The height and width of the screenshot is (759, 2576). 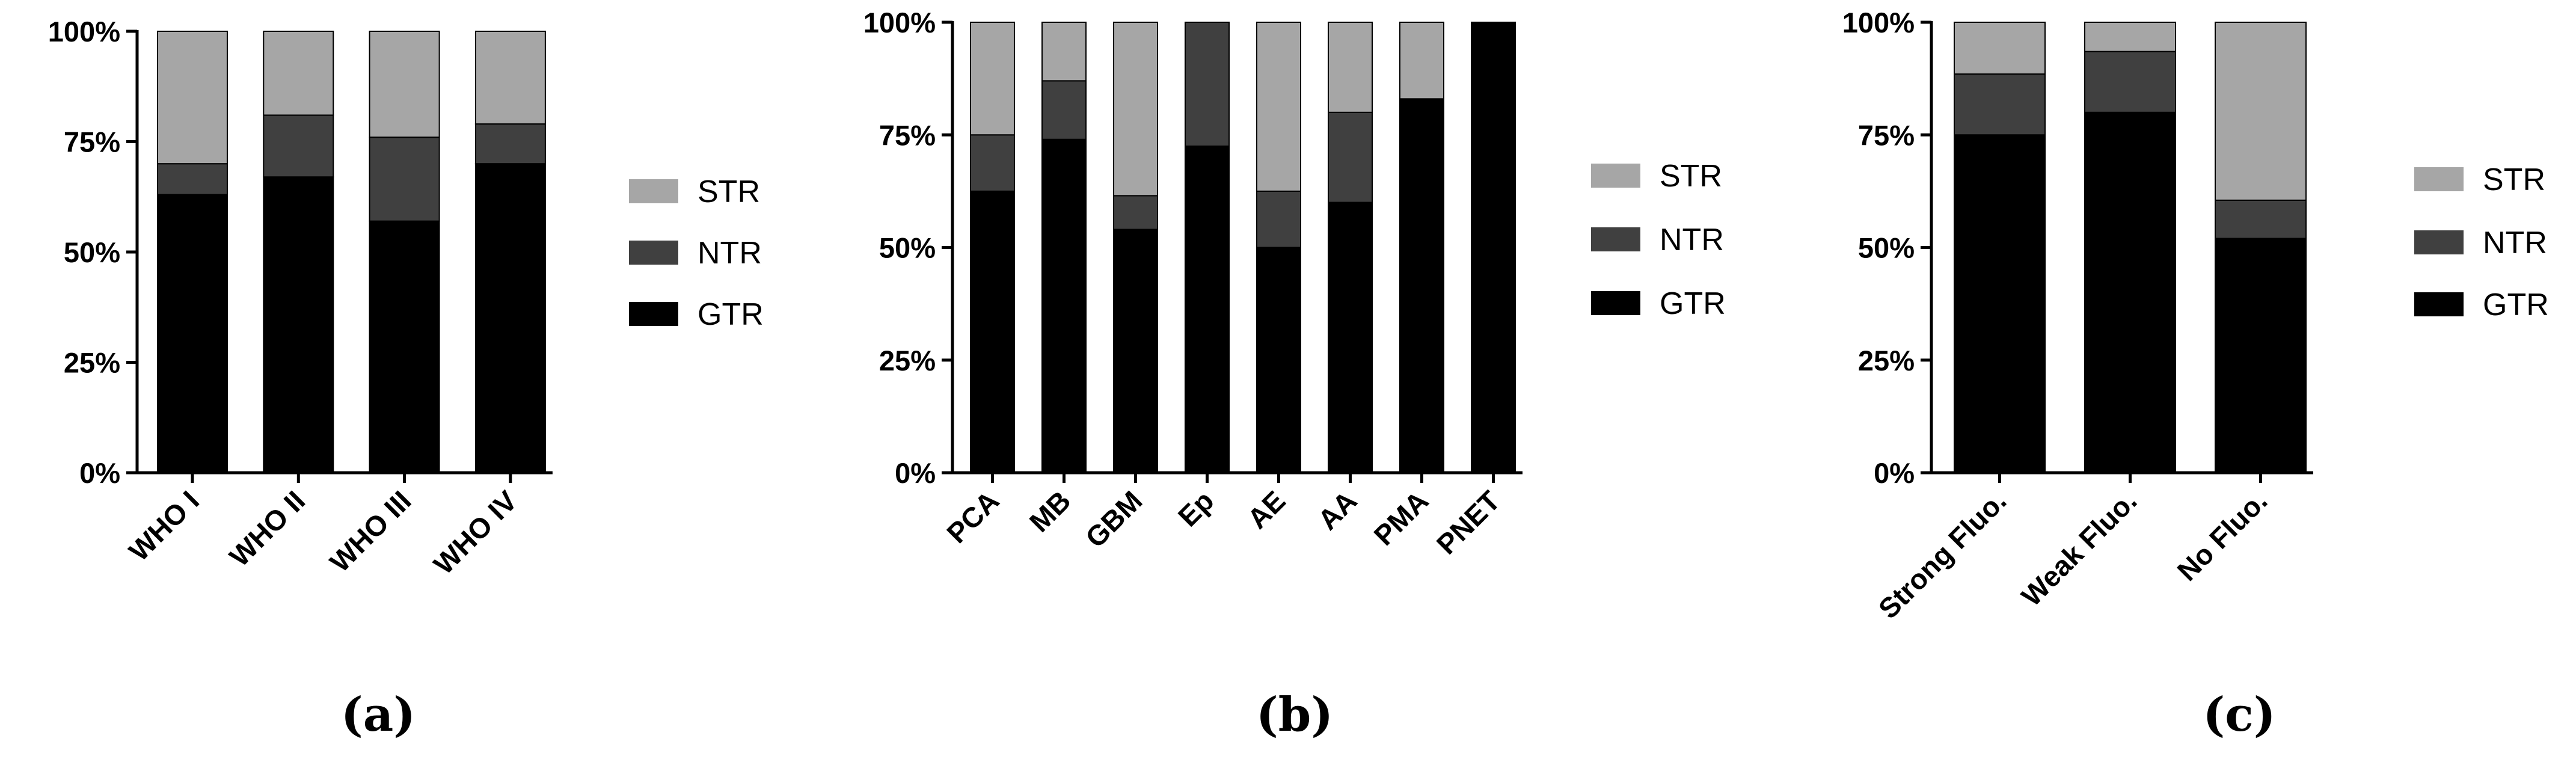 What do you see at coordinates (164, 526) in the screenshot?
I see `x-tick-label: WHO I` at bounding box center [164, 526].